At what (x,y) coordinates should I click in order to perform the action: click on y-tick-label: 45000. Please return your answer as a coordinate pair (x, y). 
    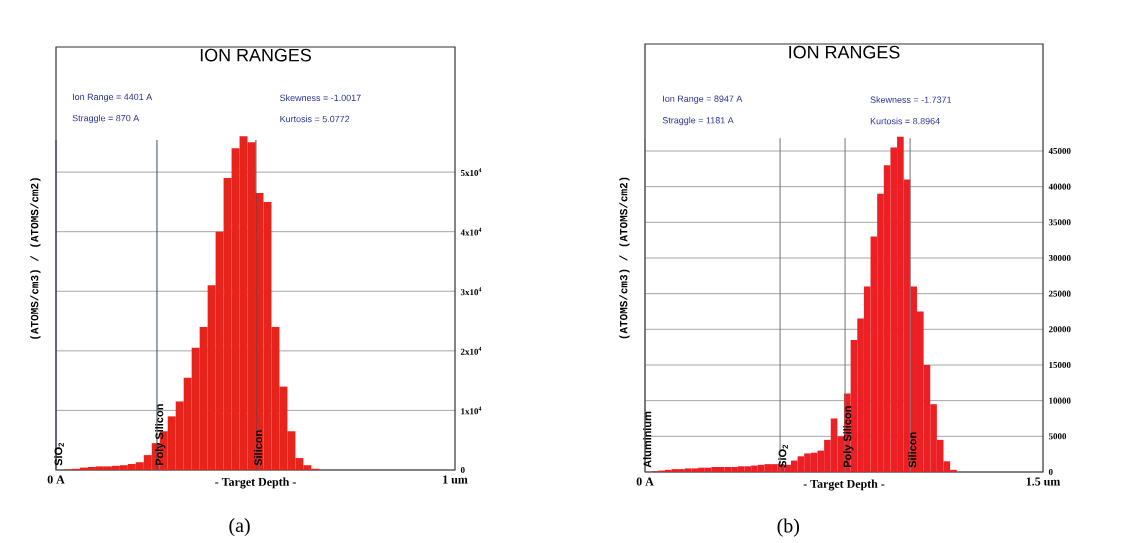
    Looking at the image, I should click on (1059, 151).